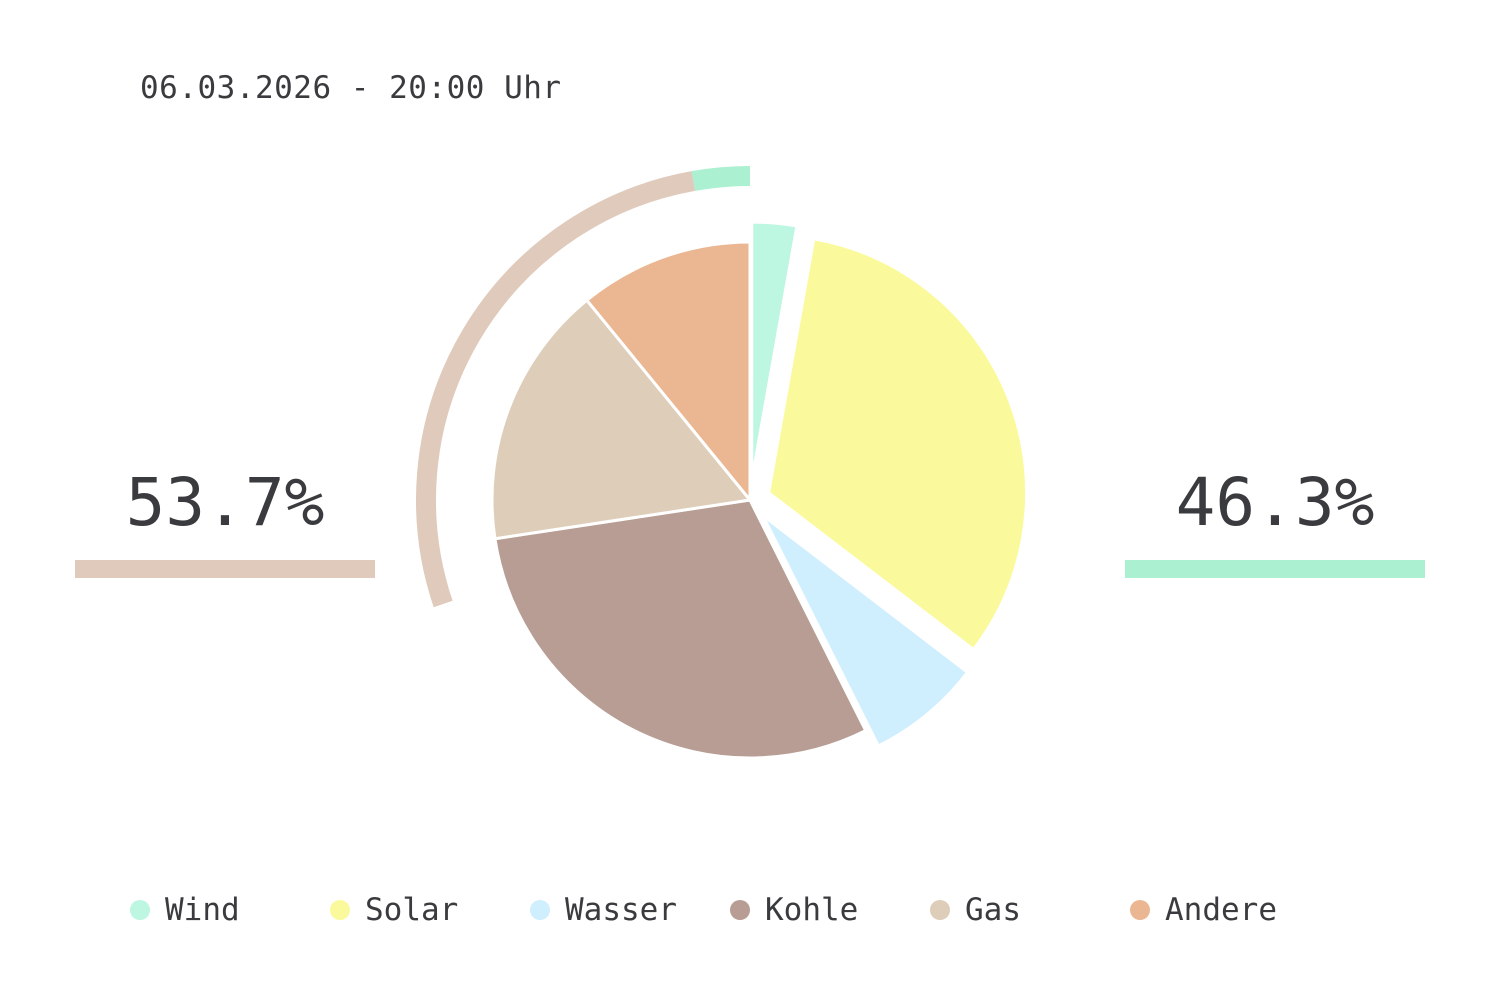 Image resolution: width=1500 pixels, height=1000 pixels. Describe the element at coordinates (351, 88) in the screenshot. I see `timestamp: 06.03.2026 - 20:00 Uhr` at that location.